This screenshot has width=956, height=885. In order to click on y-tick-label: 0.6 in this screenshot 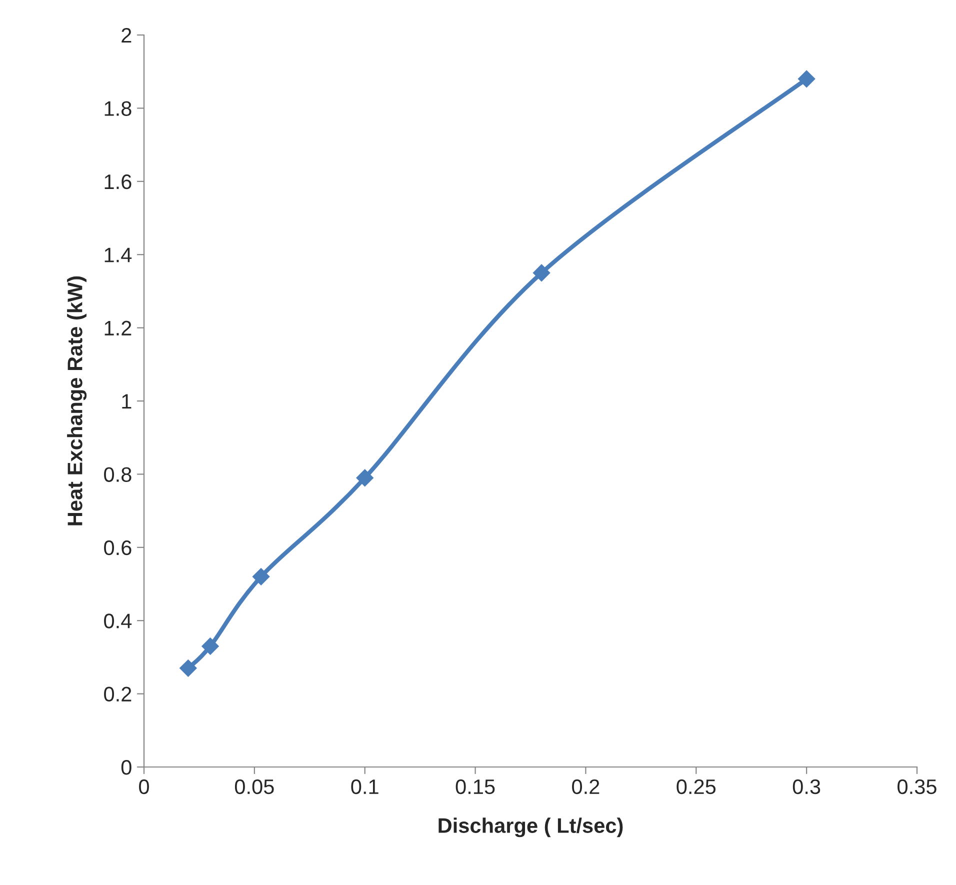, I will do `click(118, 548)`.